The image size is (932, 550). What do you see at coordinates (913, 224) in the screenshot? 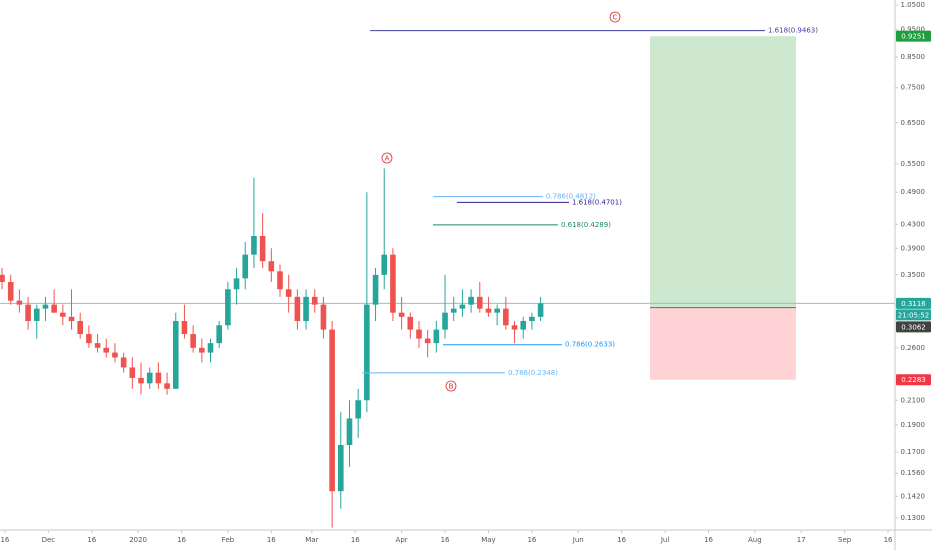
I see `y-tick-label: 0.4300` at bounding box center [913, 224].